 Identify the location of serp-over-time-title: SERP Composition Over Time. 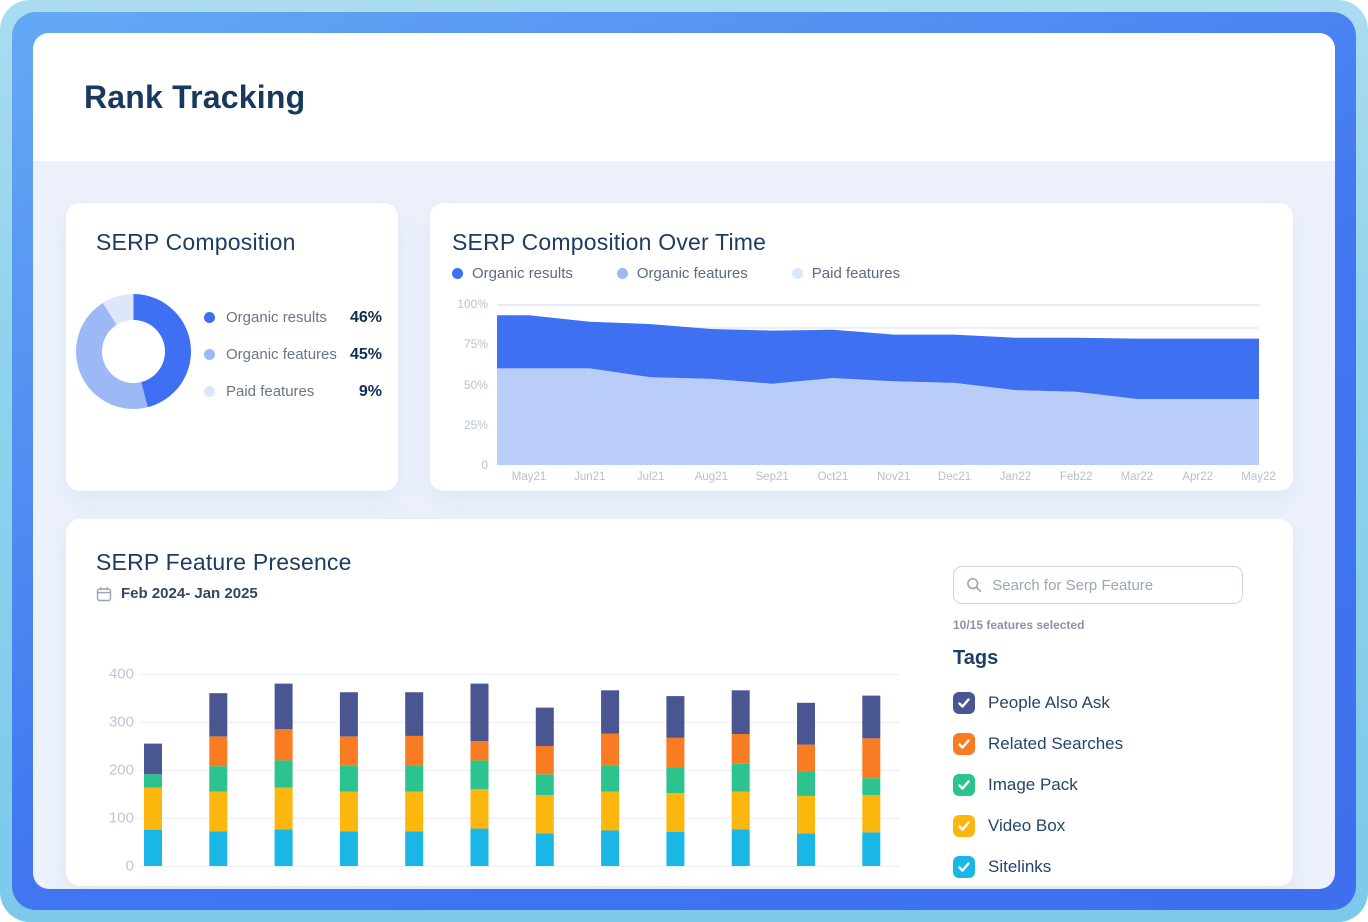
(609, 242).